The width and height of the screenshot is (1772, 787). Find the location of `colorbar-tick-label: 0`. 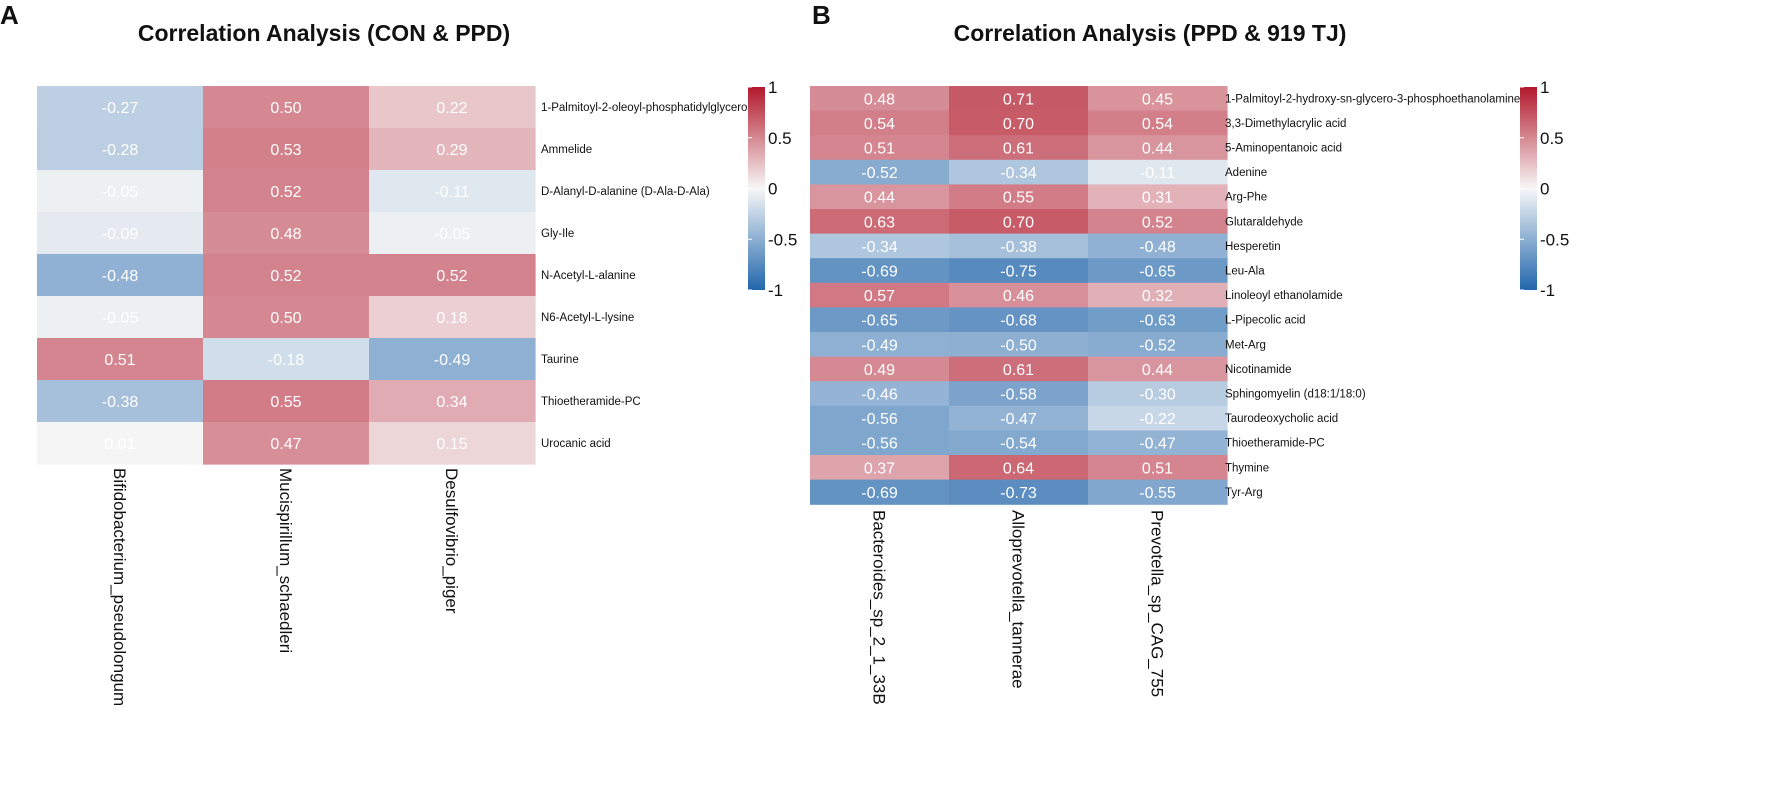

colorbar-tick-label: 0 is located at coordinates (772, 189).